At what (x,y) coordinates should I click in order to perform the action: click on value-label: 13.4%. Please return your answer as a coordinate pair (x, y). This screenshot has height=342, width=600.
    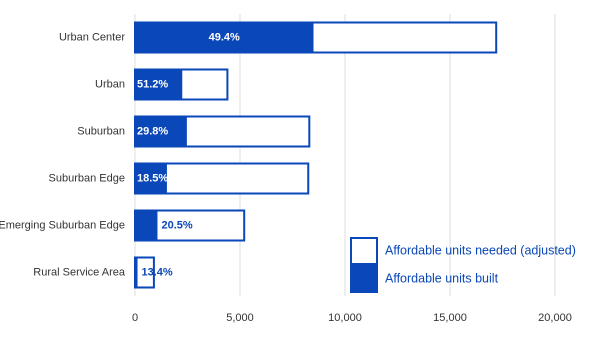
    Looking at the image, I should click on (157, 272).